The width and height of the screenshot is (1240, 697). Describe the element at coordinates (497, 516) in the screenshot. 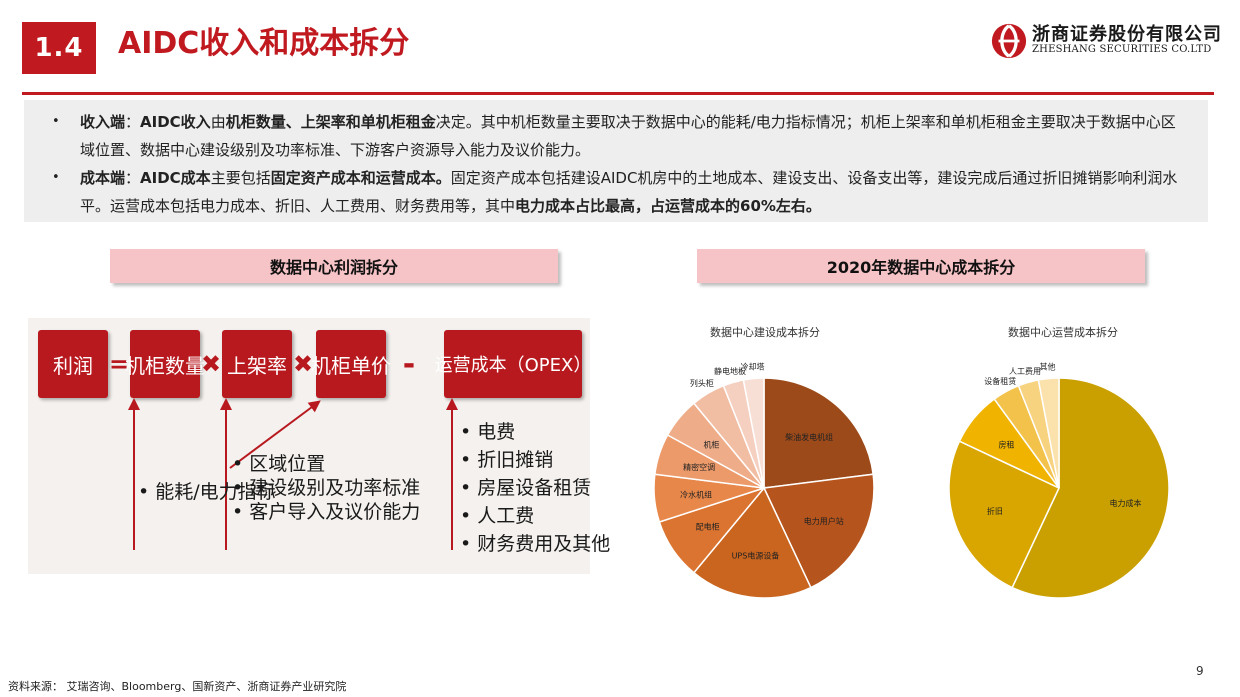

I see `opex-item: • 人工费` at that location.